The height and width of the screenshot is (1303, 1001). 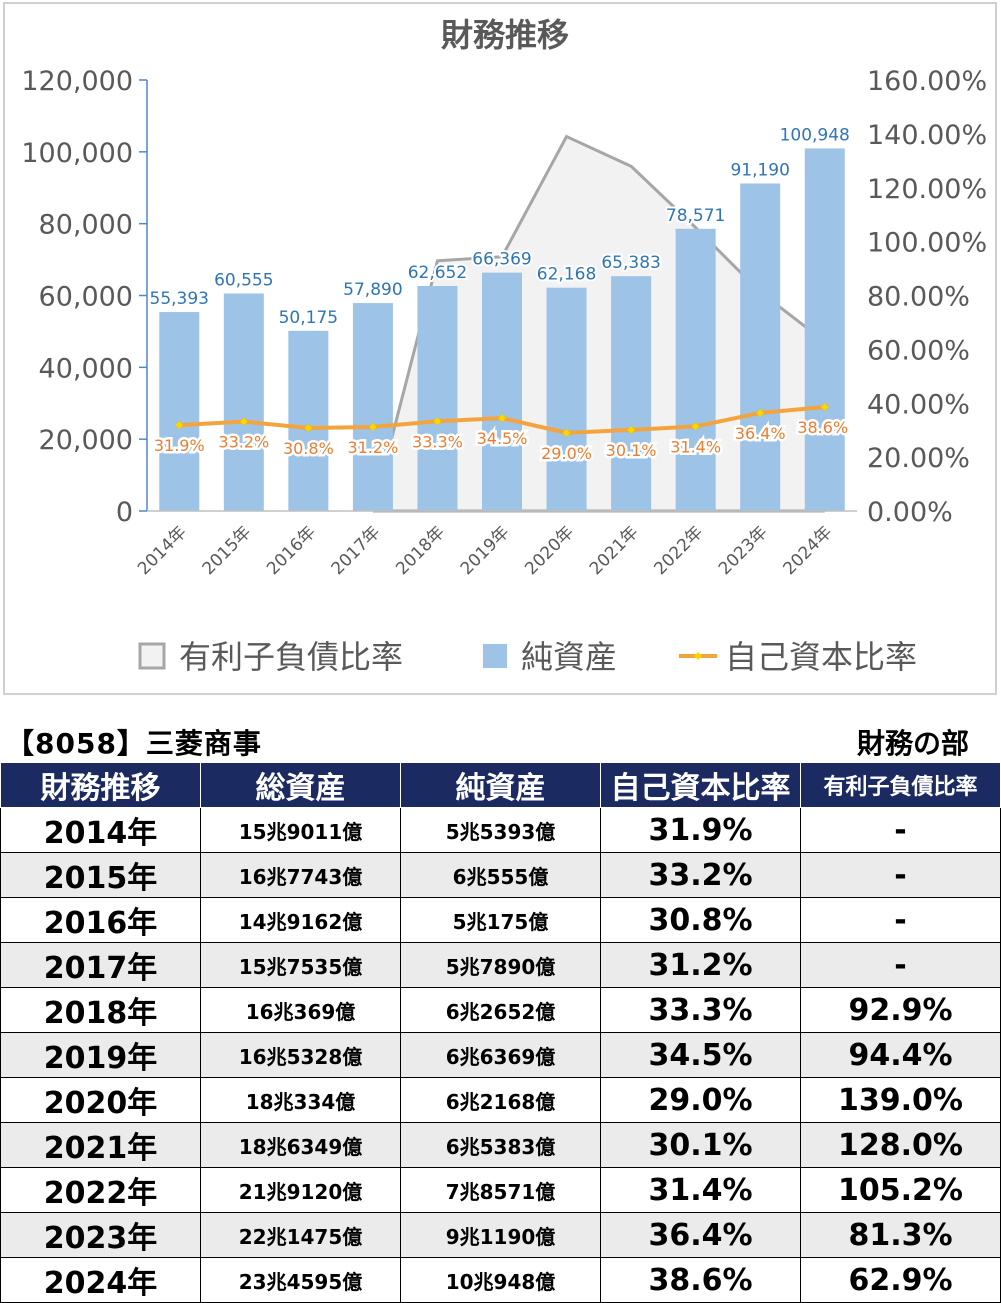 I want to click on row-total-assets: 18兆6349億, so click(x=300, y=1145).